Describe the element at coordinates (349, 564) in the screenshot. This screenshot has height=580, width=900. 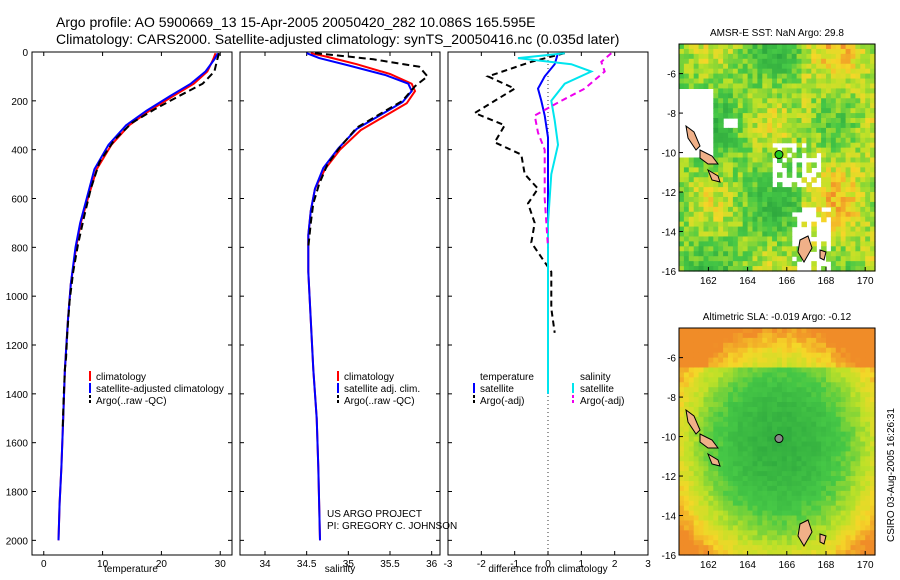
I see `x-tick-label: 35` at that location.